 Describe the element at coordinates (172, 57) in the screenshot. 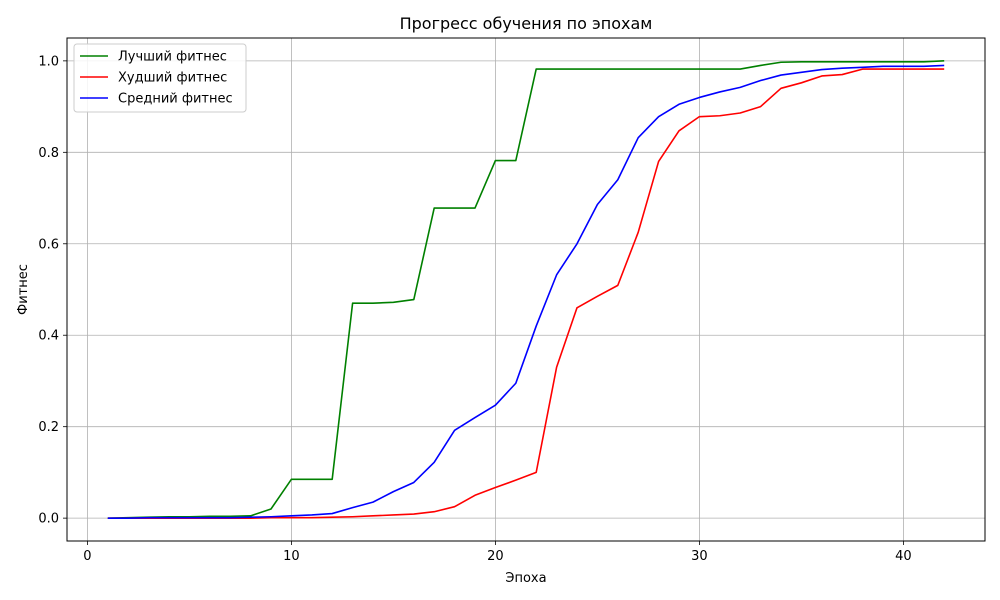

I see `legend-label: Лучший фитнес` at that location.